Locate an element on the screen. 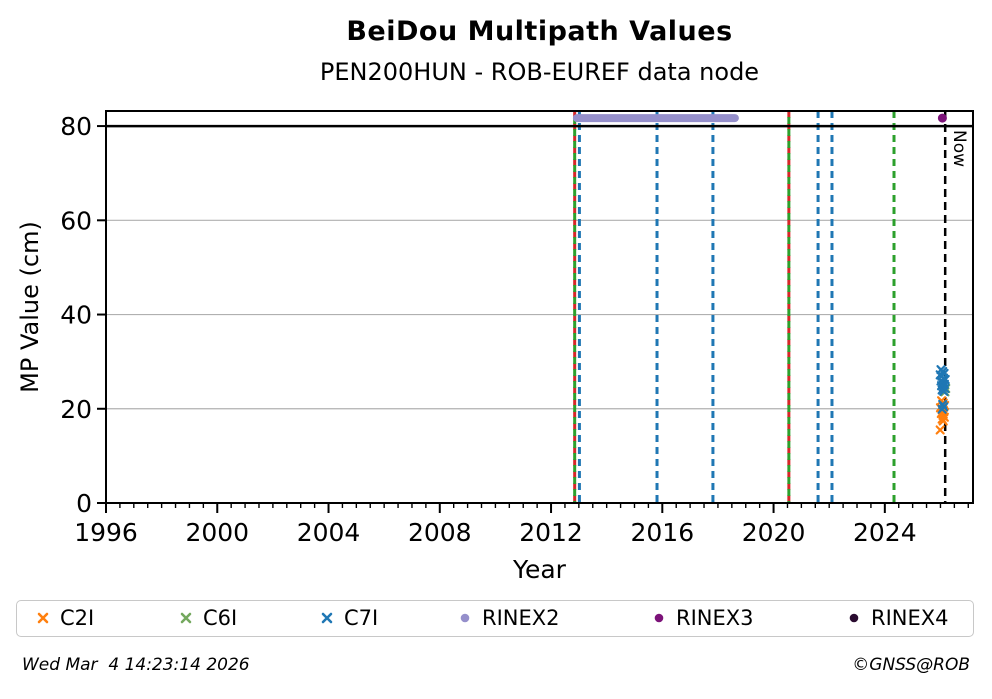 Image resolution: width=992 pixels, height=699 pixels. now-line-label: Now is located at coordinates (959, 149).